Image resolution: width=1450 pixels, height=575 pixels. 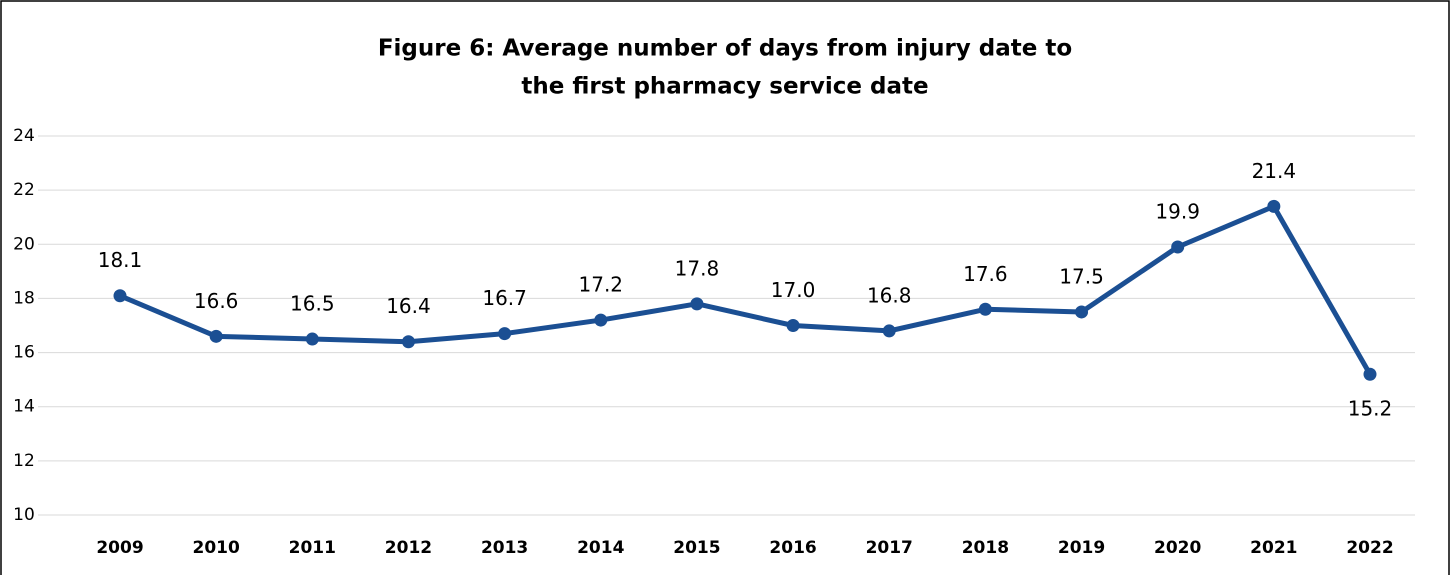 I want to click on data-label: 17.0, so click(x=793, y=290).